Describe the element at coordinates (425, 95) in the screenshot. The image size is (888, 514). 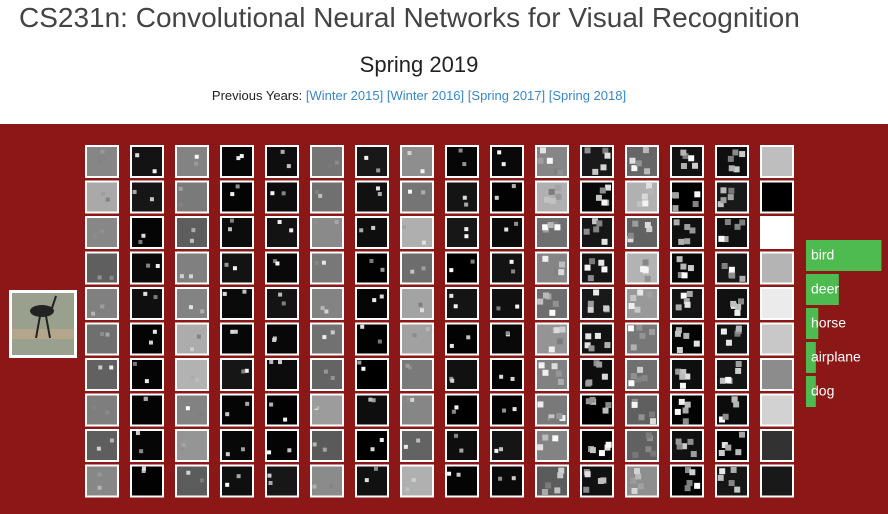
I see `year-link: [Winter 2016]` at that location.